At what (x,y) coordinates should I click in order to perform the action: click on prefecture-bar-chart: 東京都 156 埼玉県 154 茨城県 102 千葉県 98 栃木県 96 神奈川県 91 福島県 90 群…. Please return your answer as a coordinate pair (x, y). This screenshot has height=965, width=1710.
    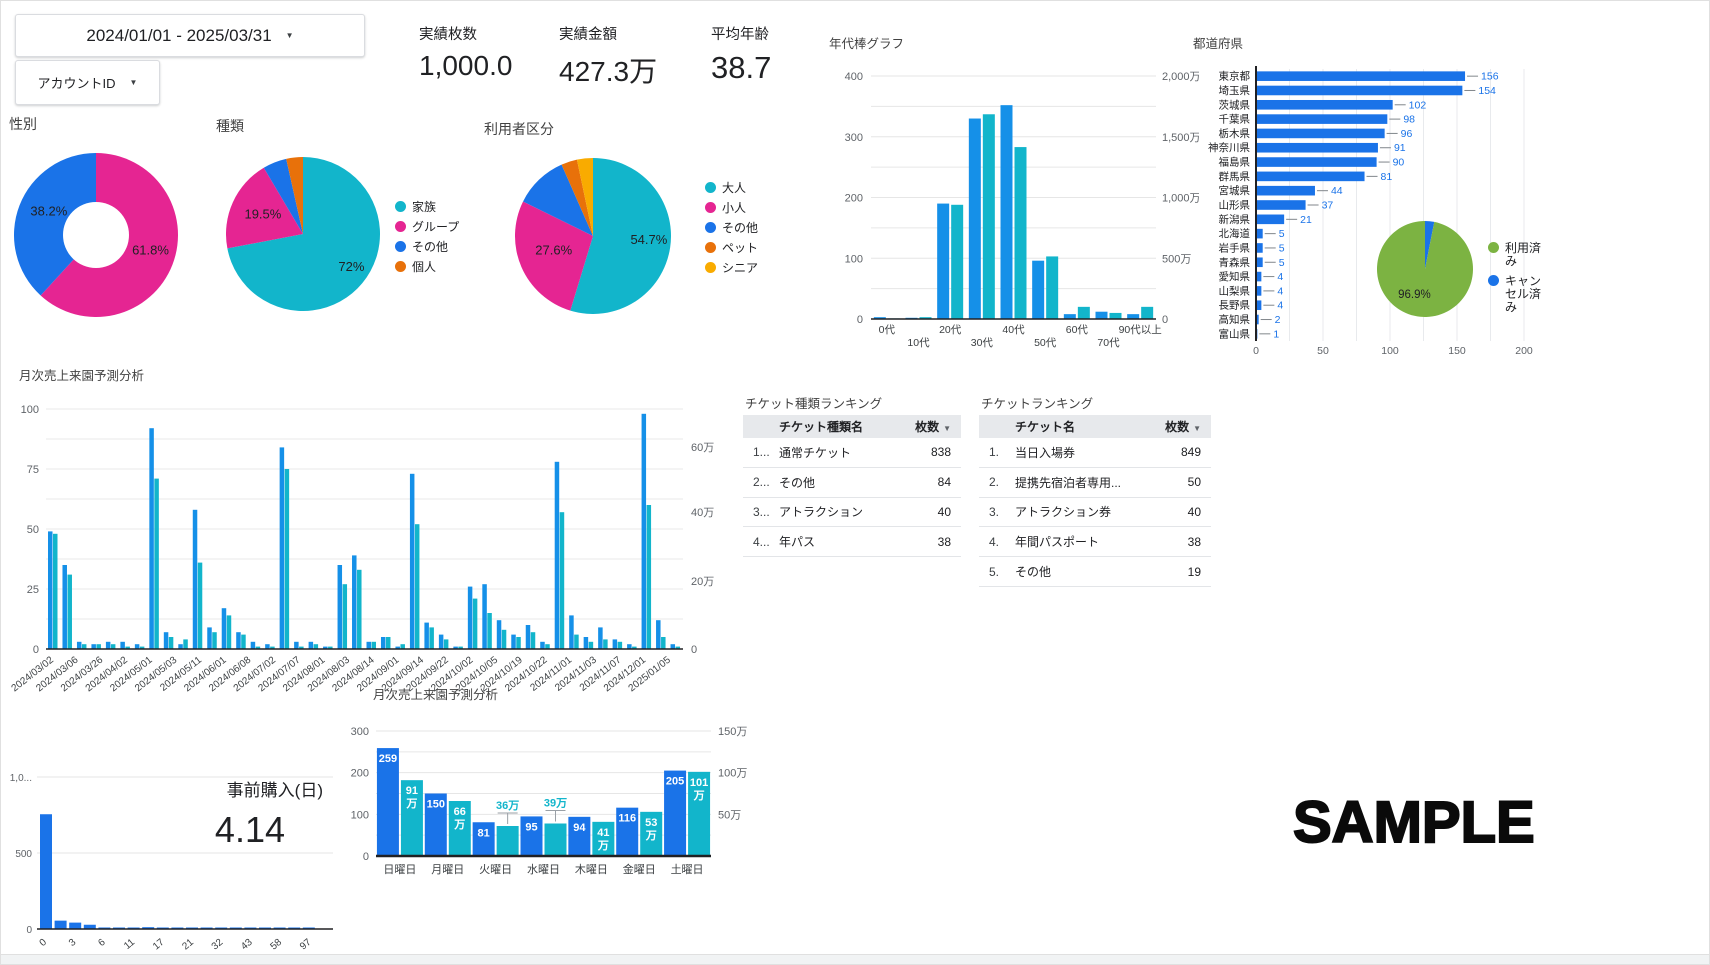
    Looking at the image, I should click on (1376, 203).